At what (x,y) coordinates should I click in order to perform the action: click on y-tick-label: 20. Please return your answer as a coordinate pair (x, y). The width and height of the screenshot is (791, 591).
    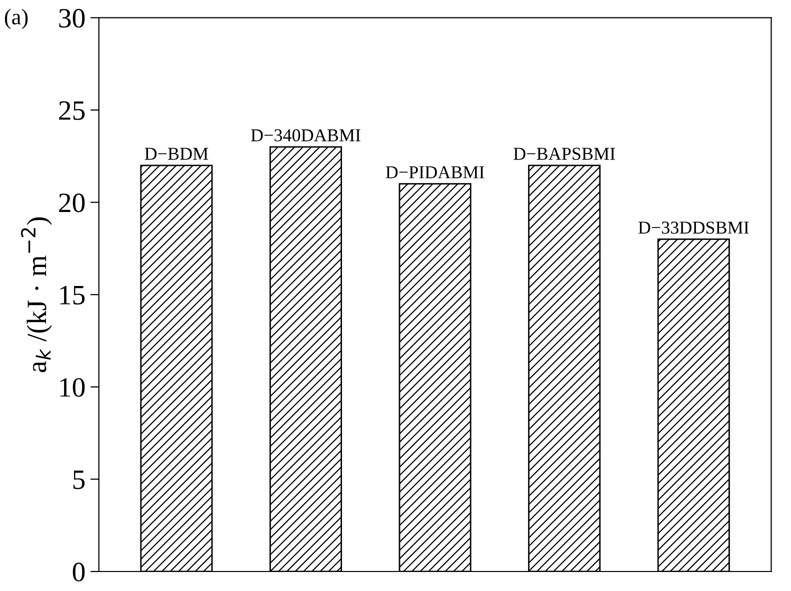
    Looking at the image, I should click on (72, 202).